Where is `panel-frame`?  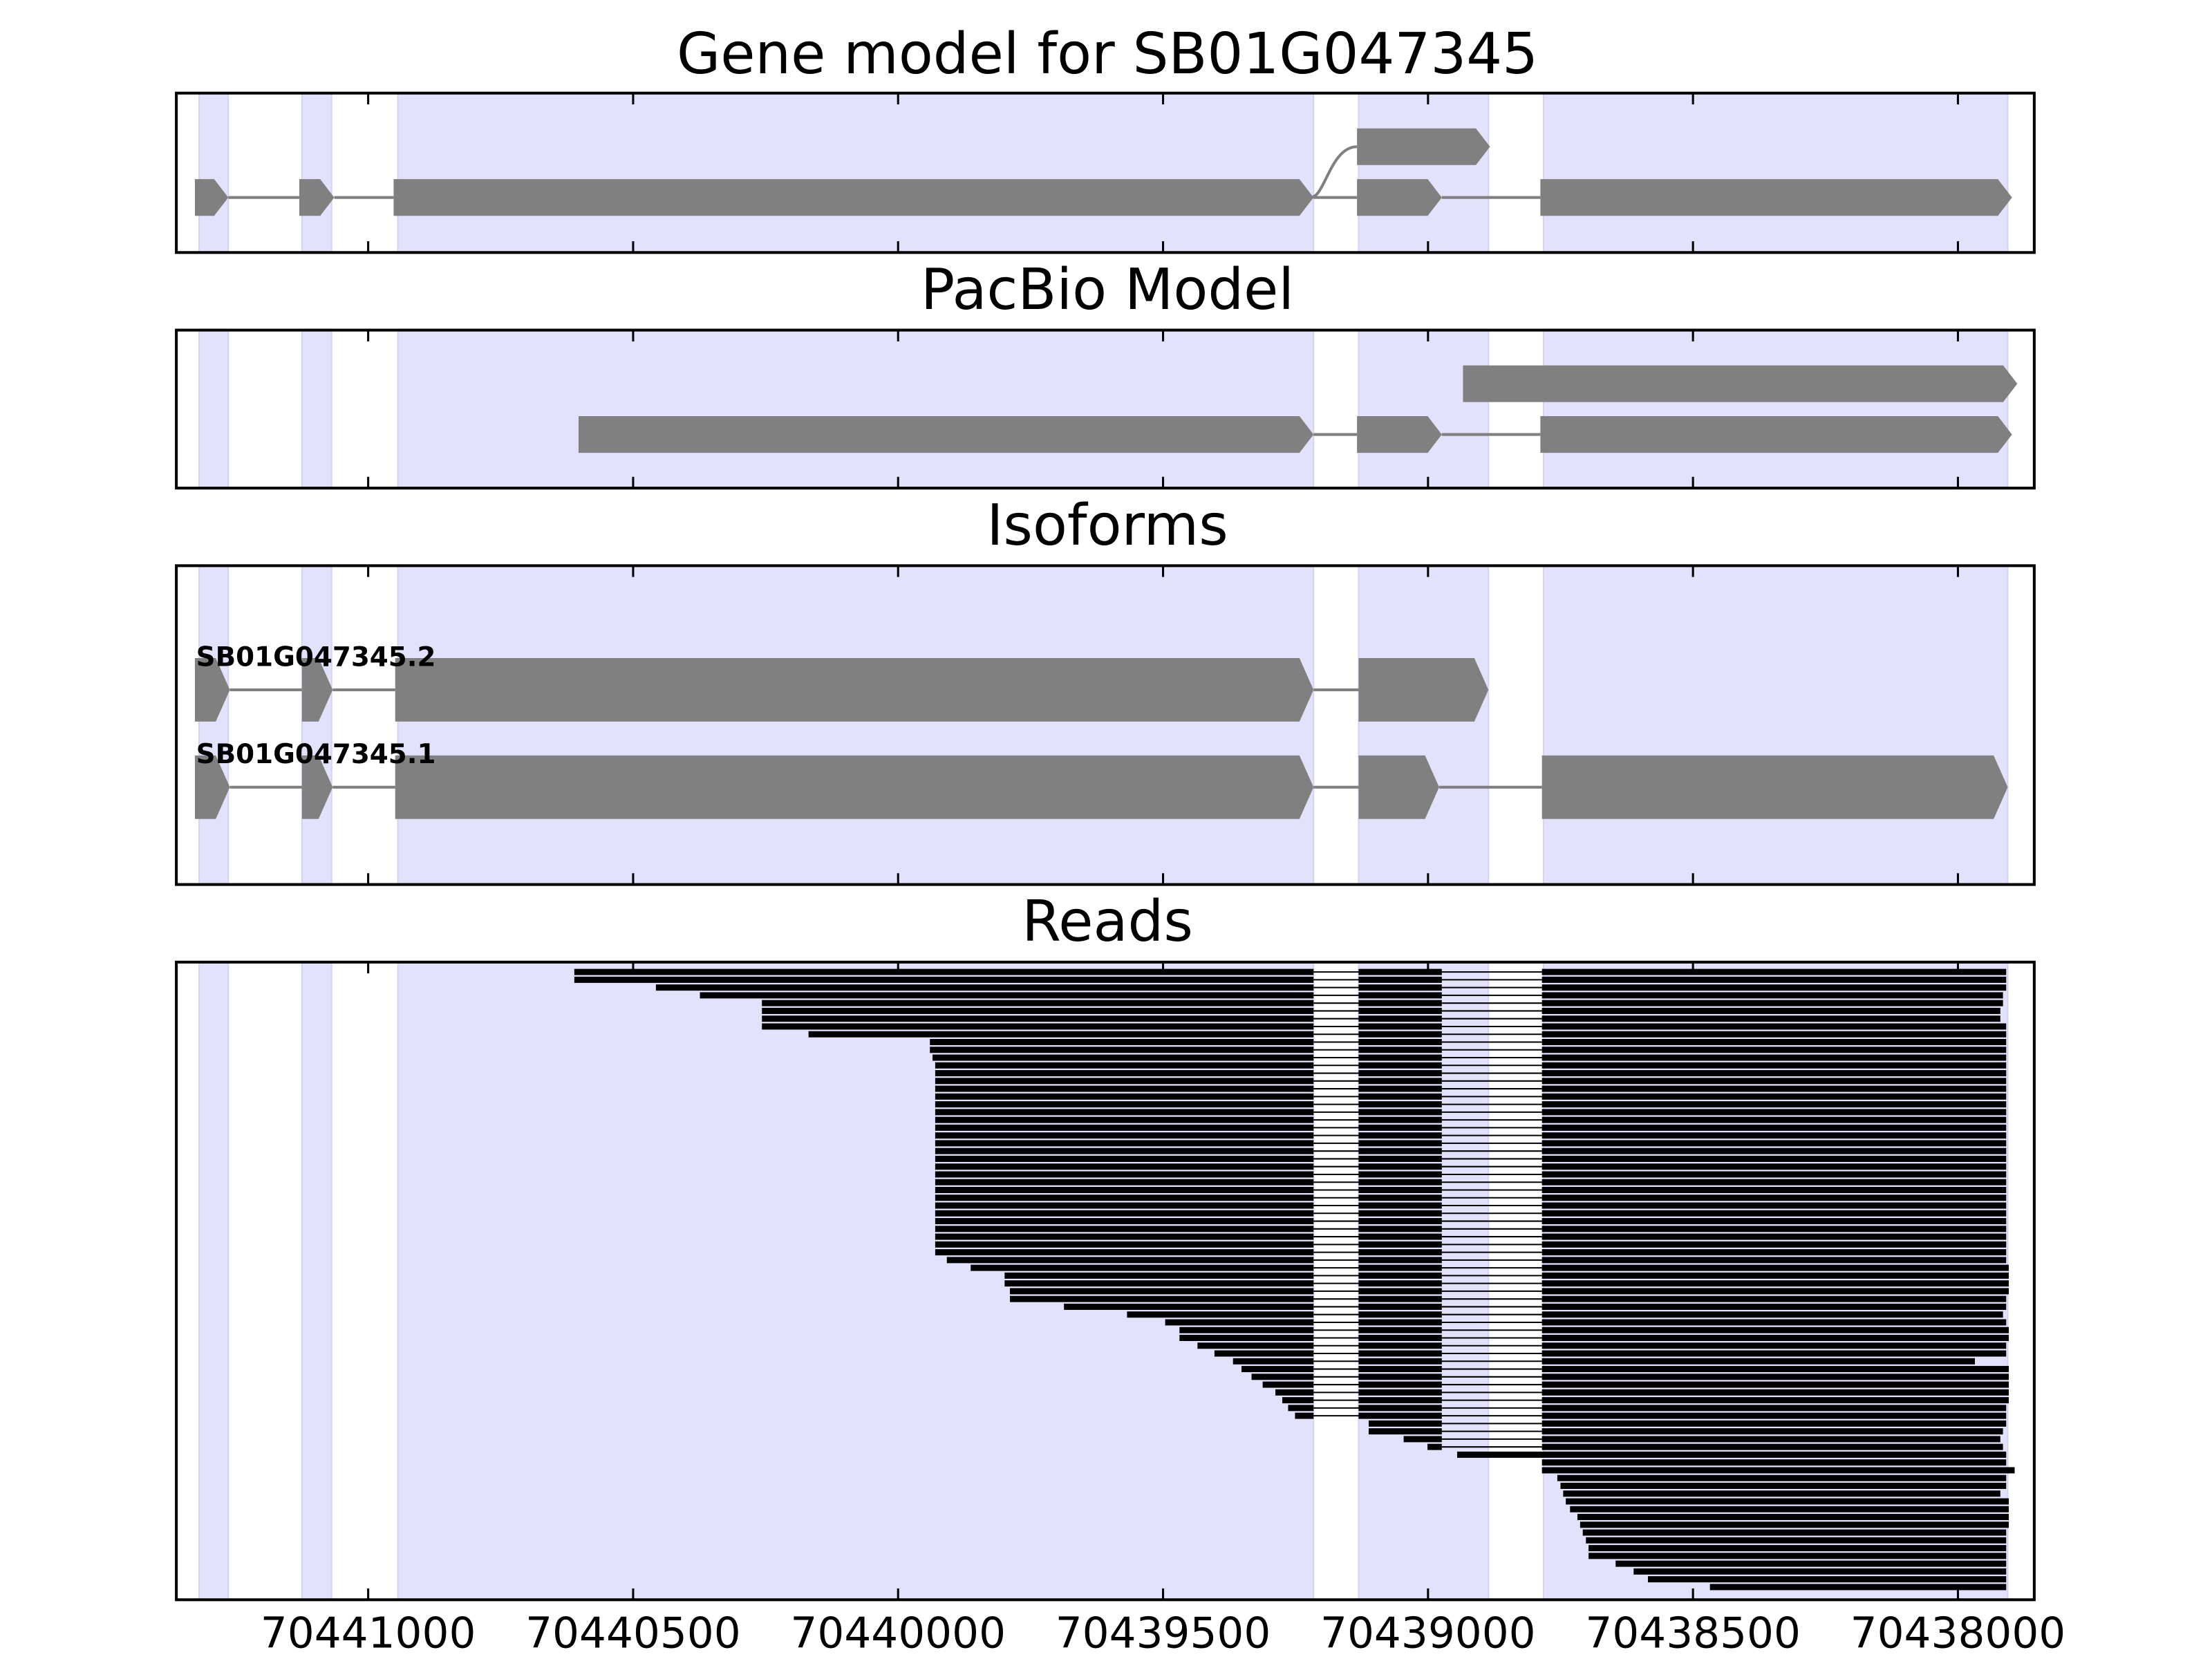 panel-frame is located at coordinates (1105, 172).